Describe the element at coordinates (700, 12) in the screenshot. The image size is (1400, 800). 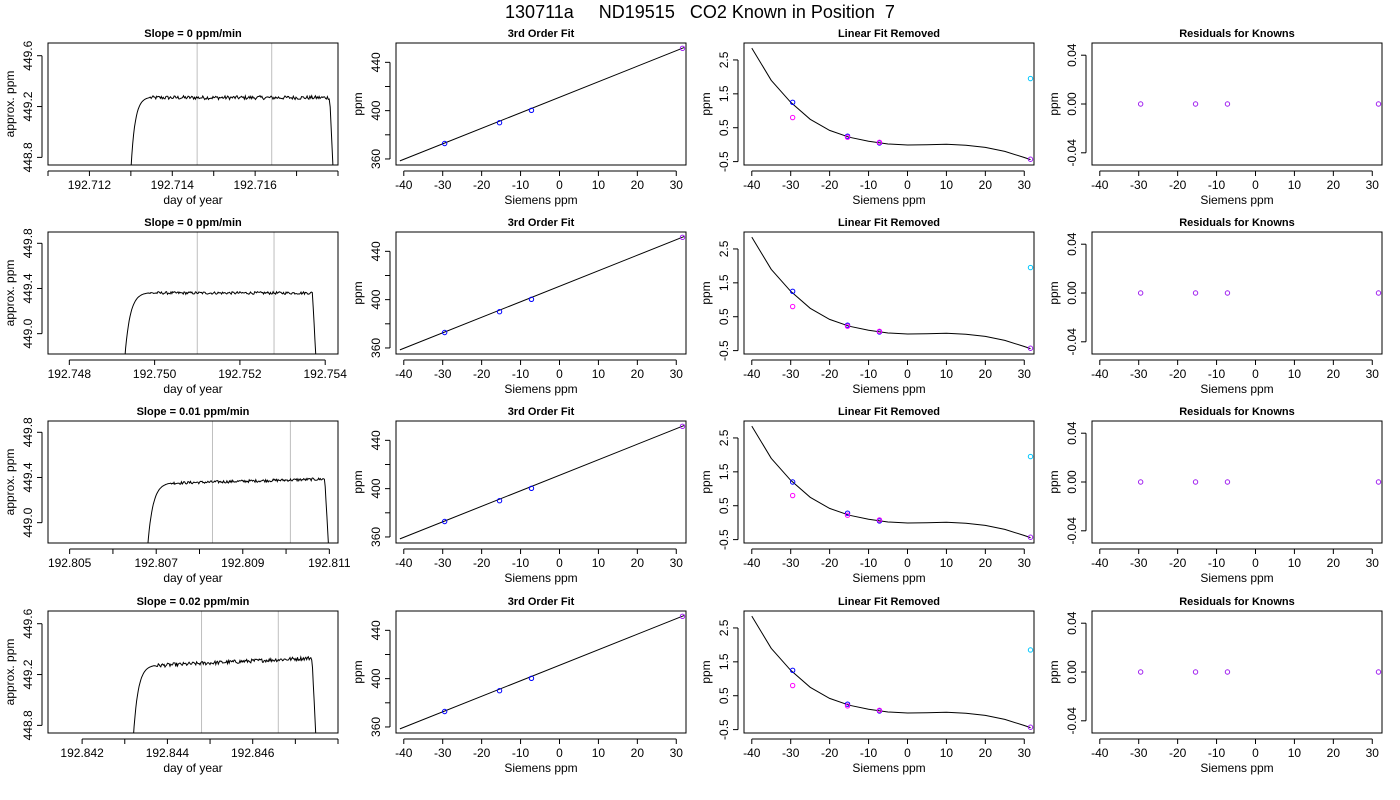
I see `figure-title: 130711a ND19515 CO2 Known in Position 7` at that location.